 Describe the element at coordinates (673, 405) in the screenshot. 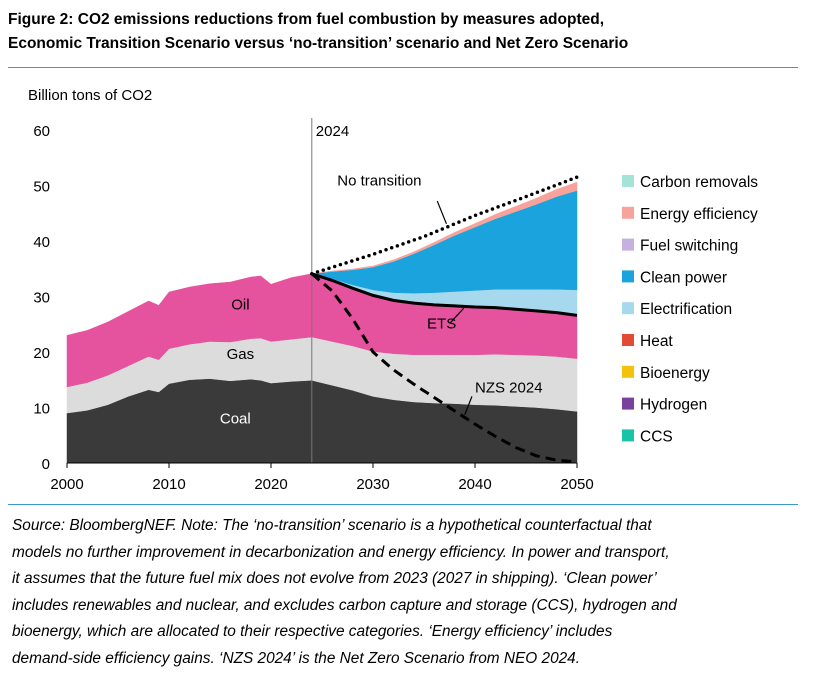

I see `legend-label-hydrogen: Hydrogen` at that location.